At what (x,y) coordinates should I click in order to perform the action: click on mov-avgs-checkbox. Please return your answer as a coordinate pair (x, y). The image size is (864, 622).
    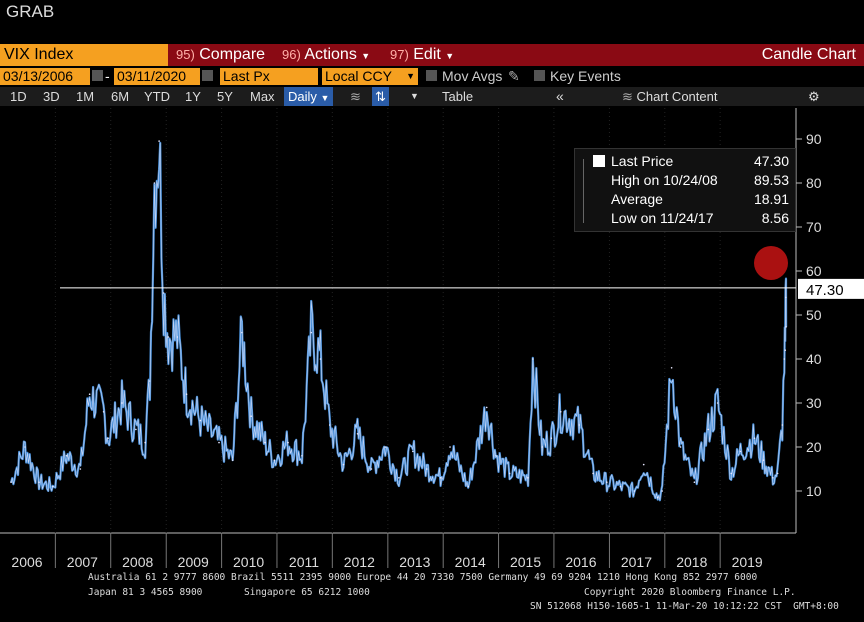
    Looking at the image, I should click on (431, 75).